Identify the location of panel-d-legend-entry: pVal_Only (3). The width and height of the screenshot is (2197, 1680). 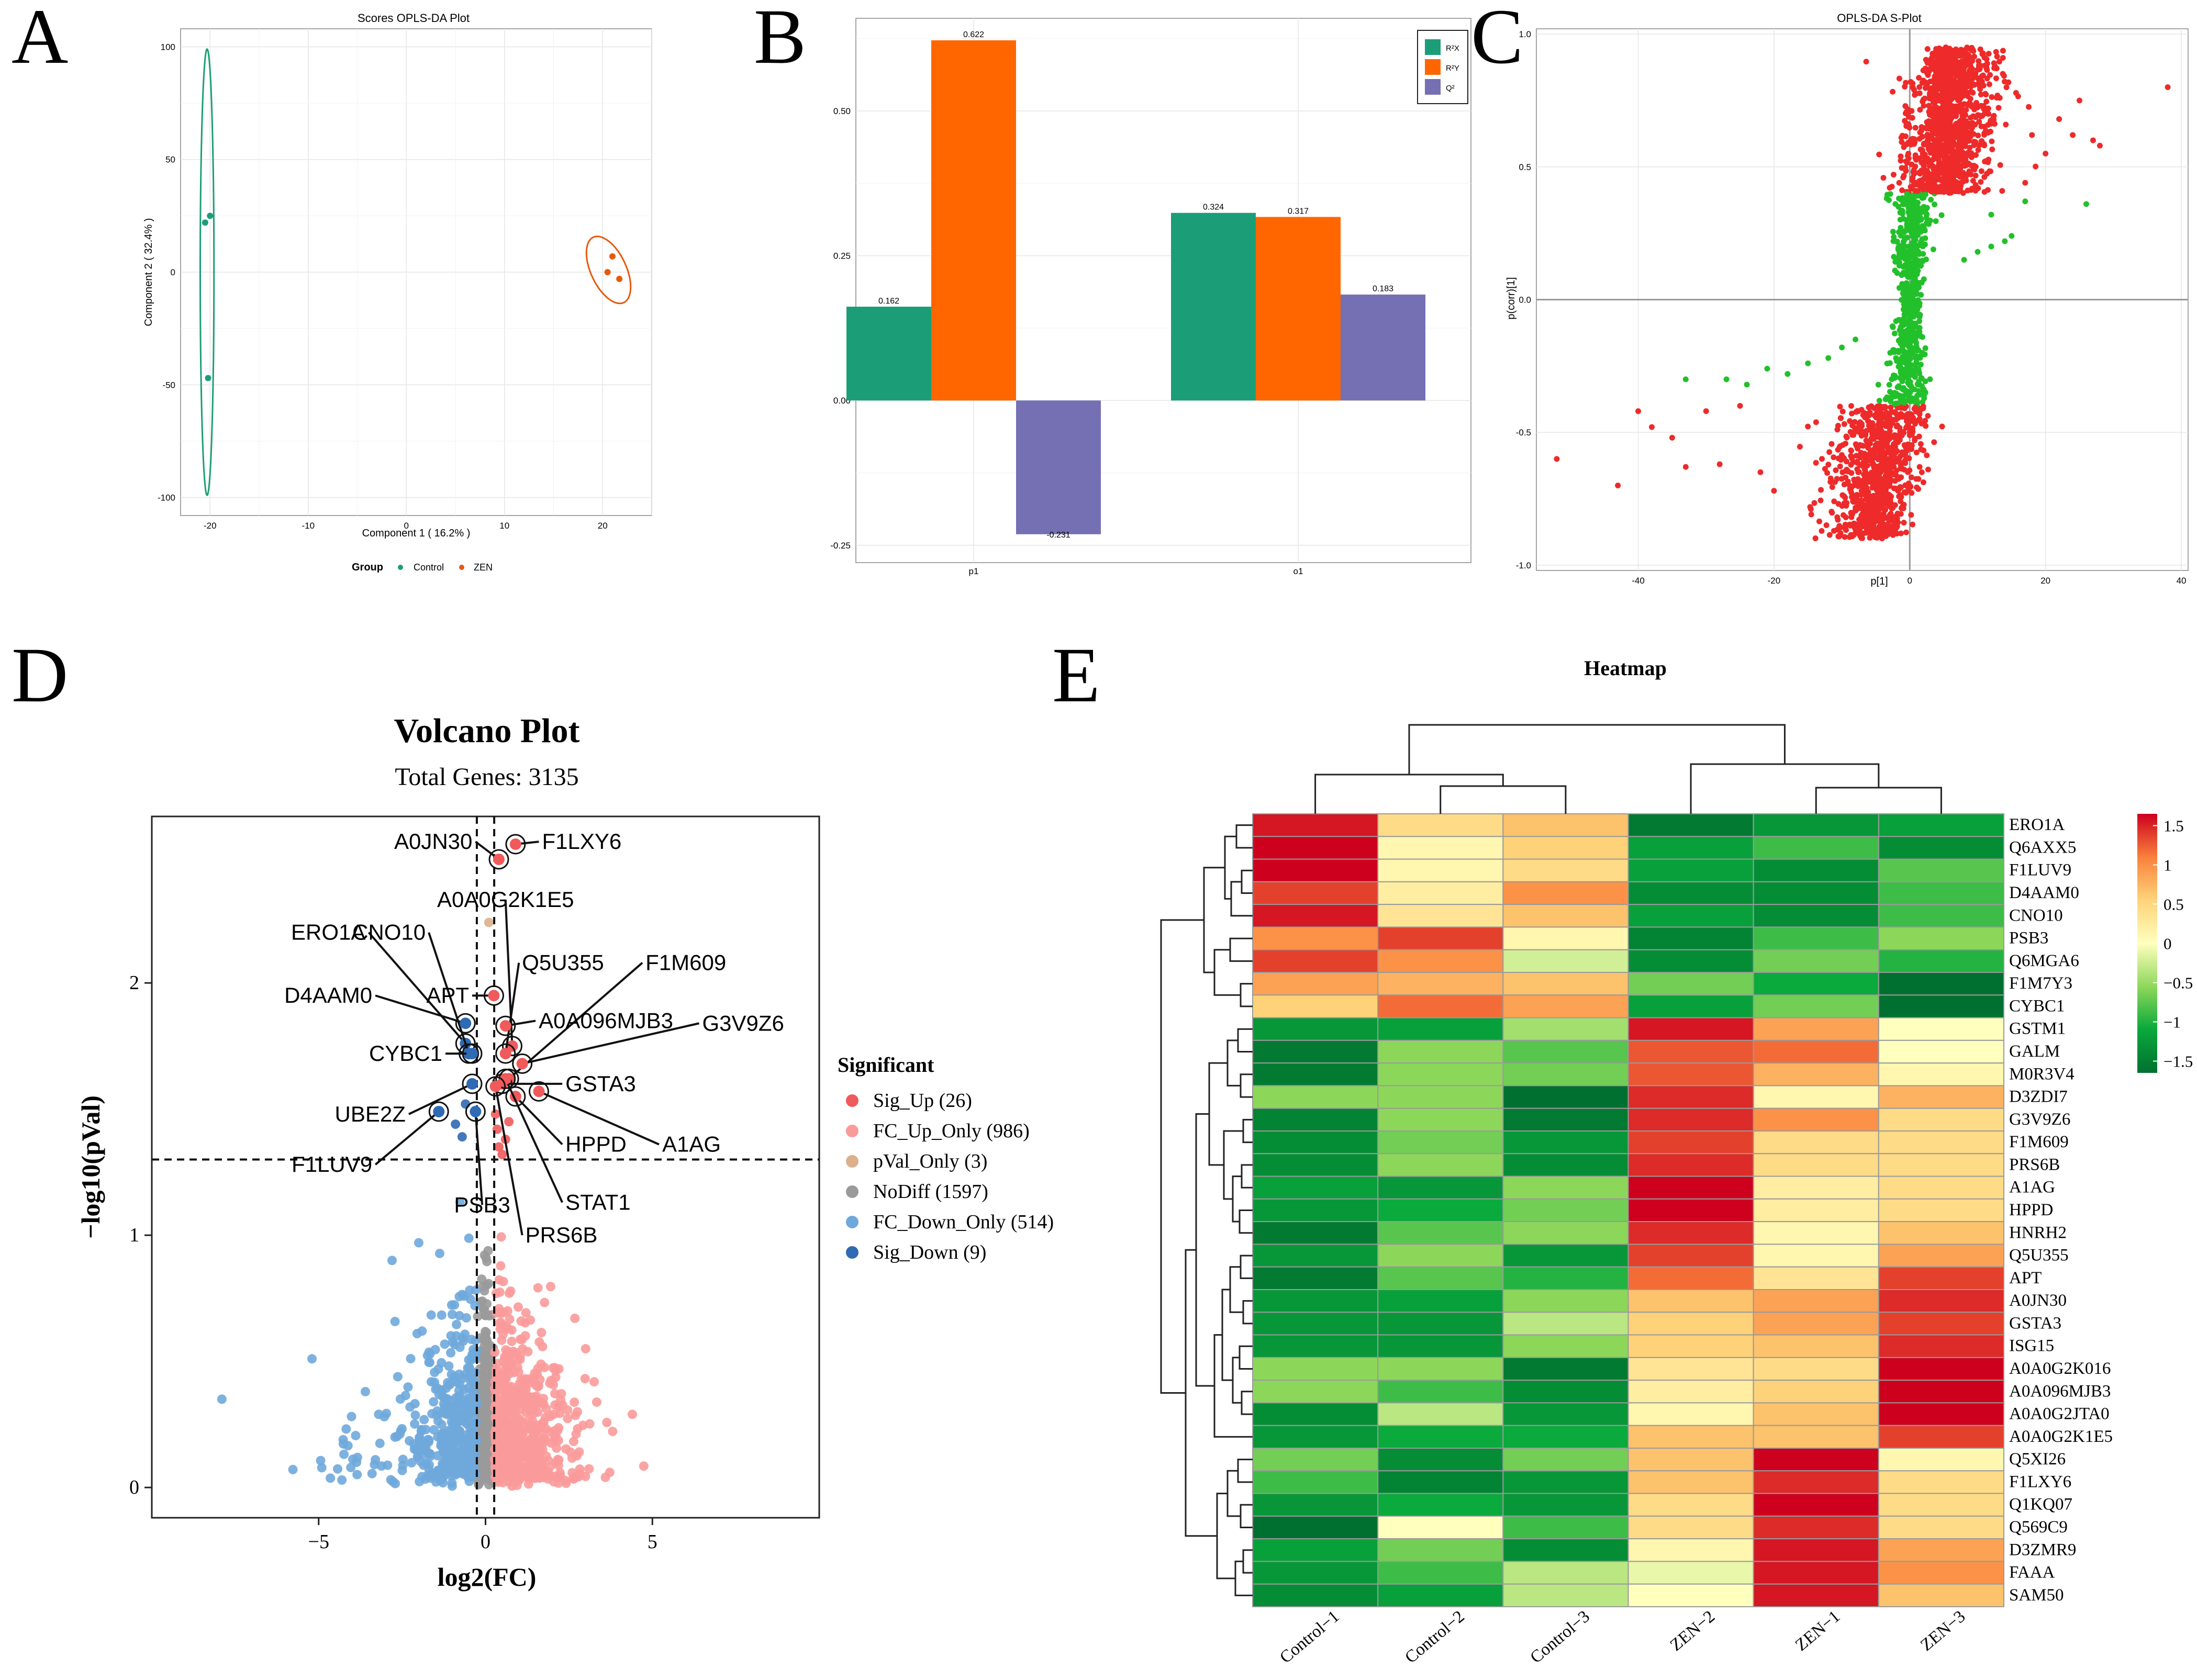
(930, 1161).